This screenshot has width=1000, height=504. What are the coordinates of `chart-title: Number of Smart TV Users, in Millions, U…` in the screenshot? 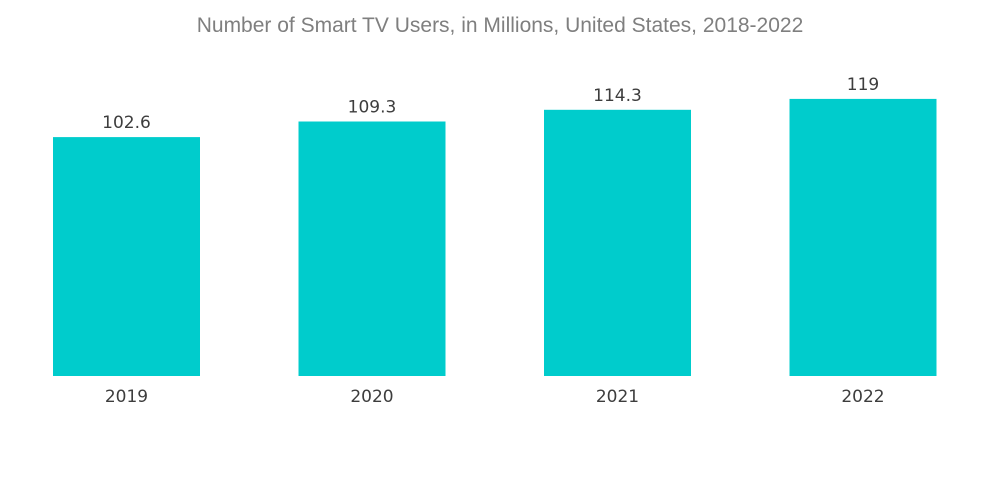 It's located at (500, 25).